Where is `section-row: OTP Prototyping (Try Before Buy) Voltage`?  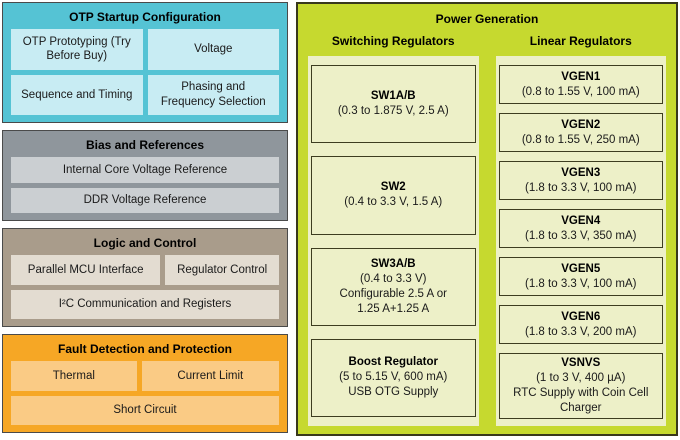
section-row: OTP Prototyping (Try Before Buy) Voltage is located at coordinates (145, 49).